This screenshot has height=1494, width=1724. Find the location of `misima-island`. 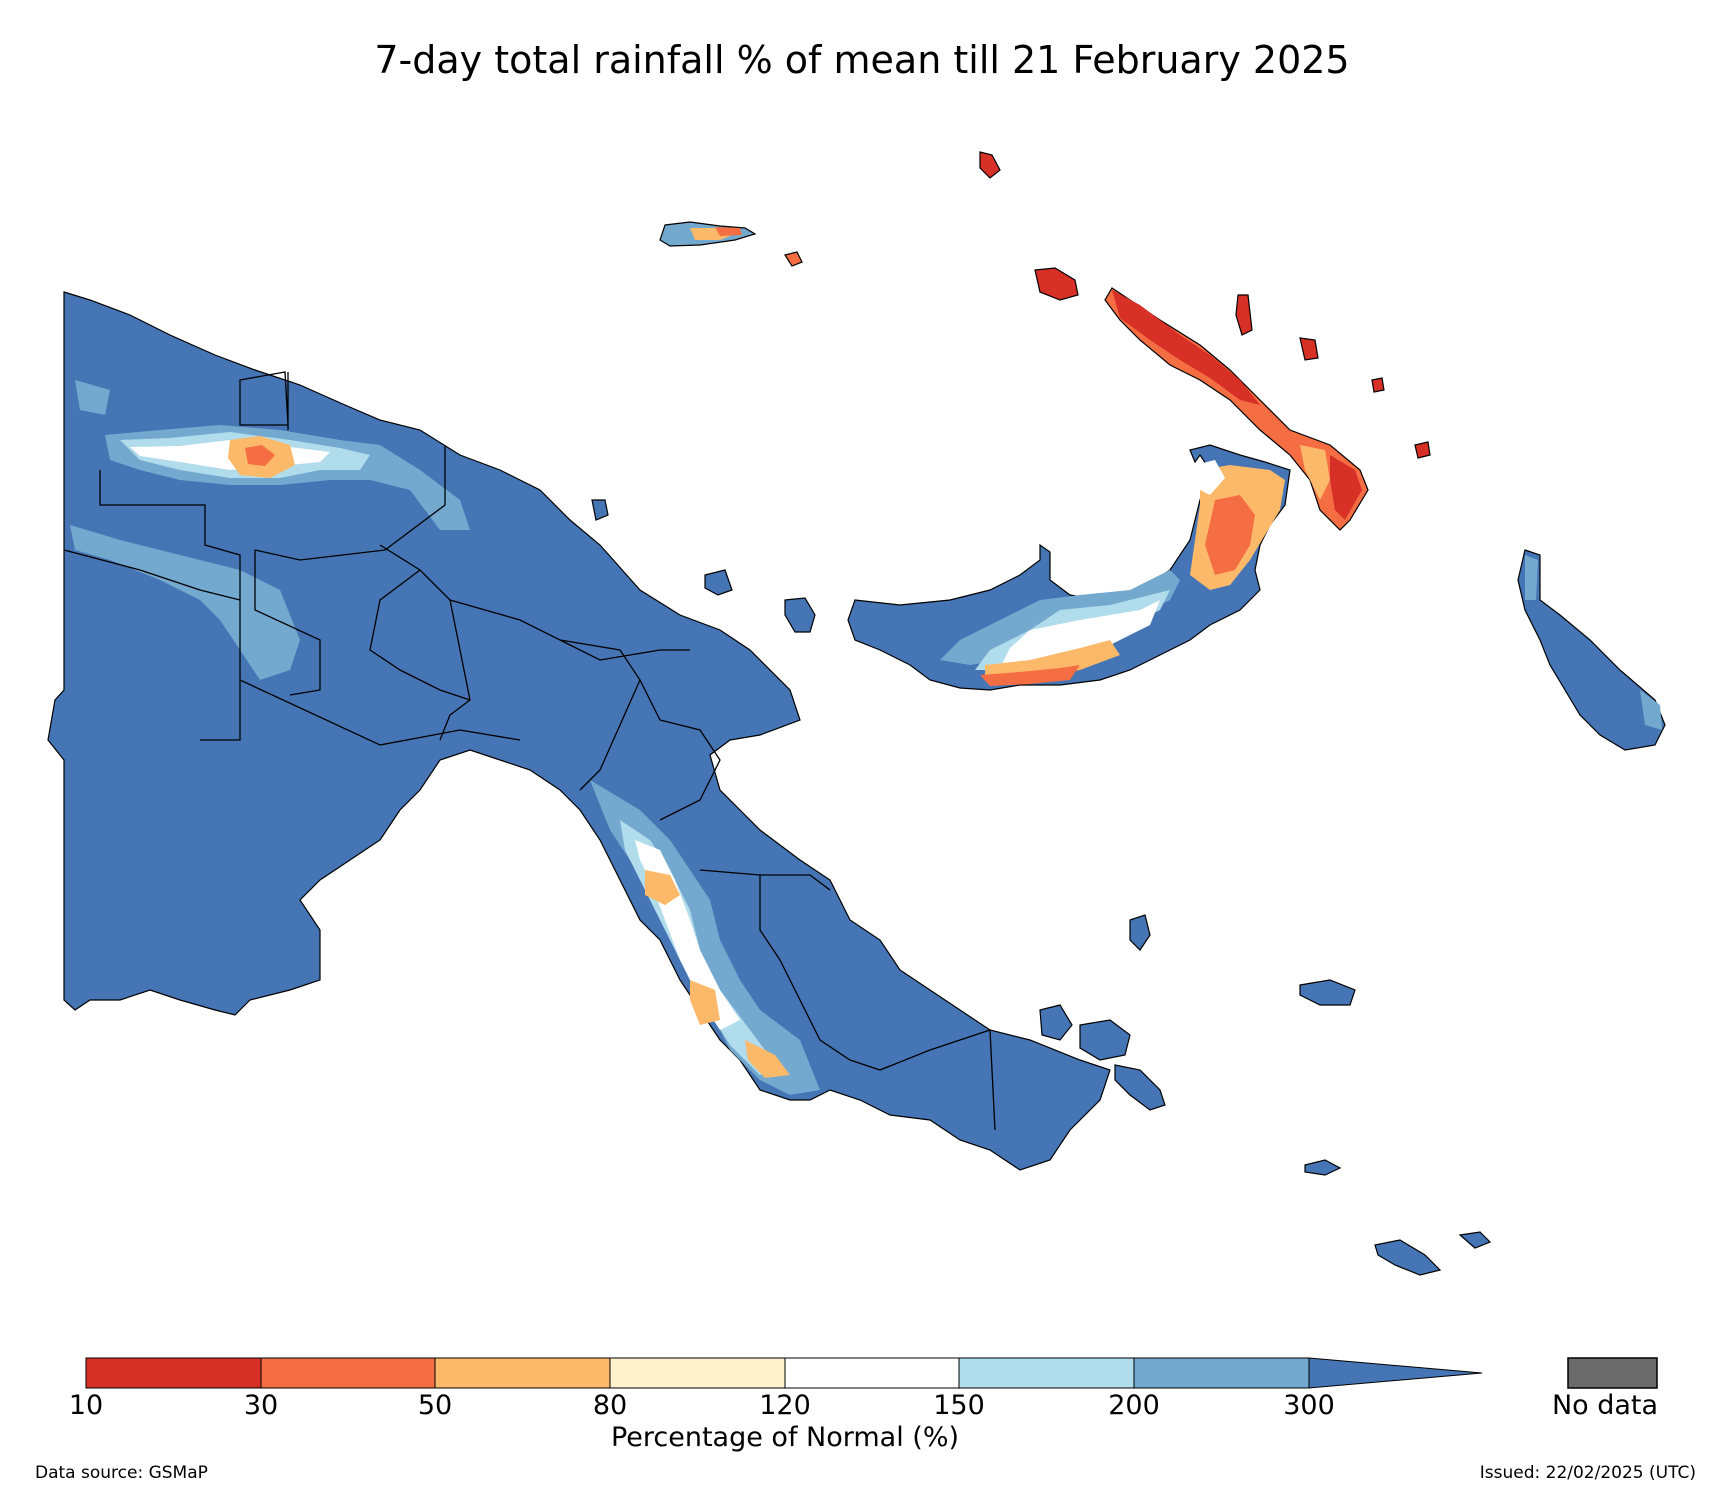

misima-island is located at coordinates (1323, 1167).